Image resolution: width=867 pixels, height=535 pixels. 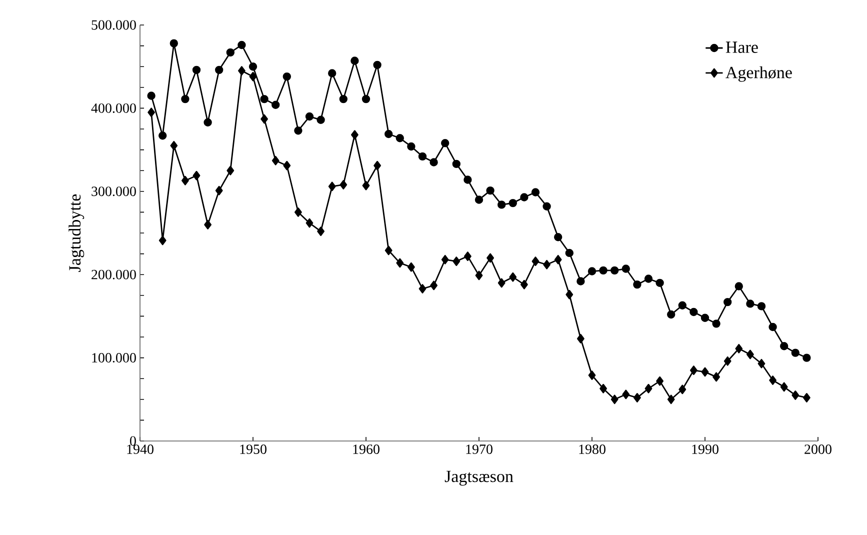 What do you see at coordinates (113, 108) in the screenshot?
I see `y-tick-label: 400.000` at bounding box center [113, 108].